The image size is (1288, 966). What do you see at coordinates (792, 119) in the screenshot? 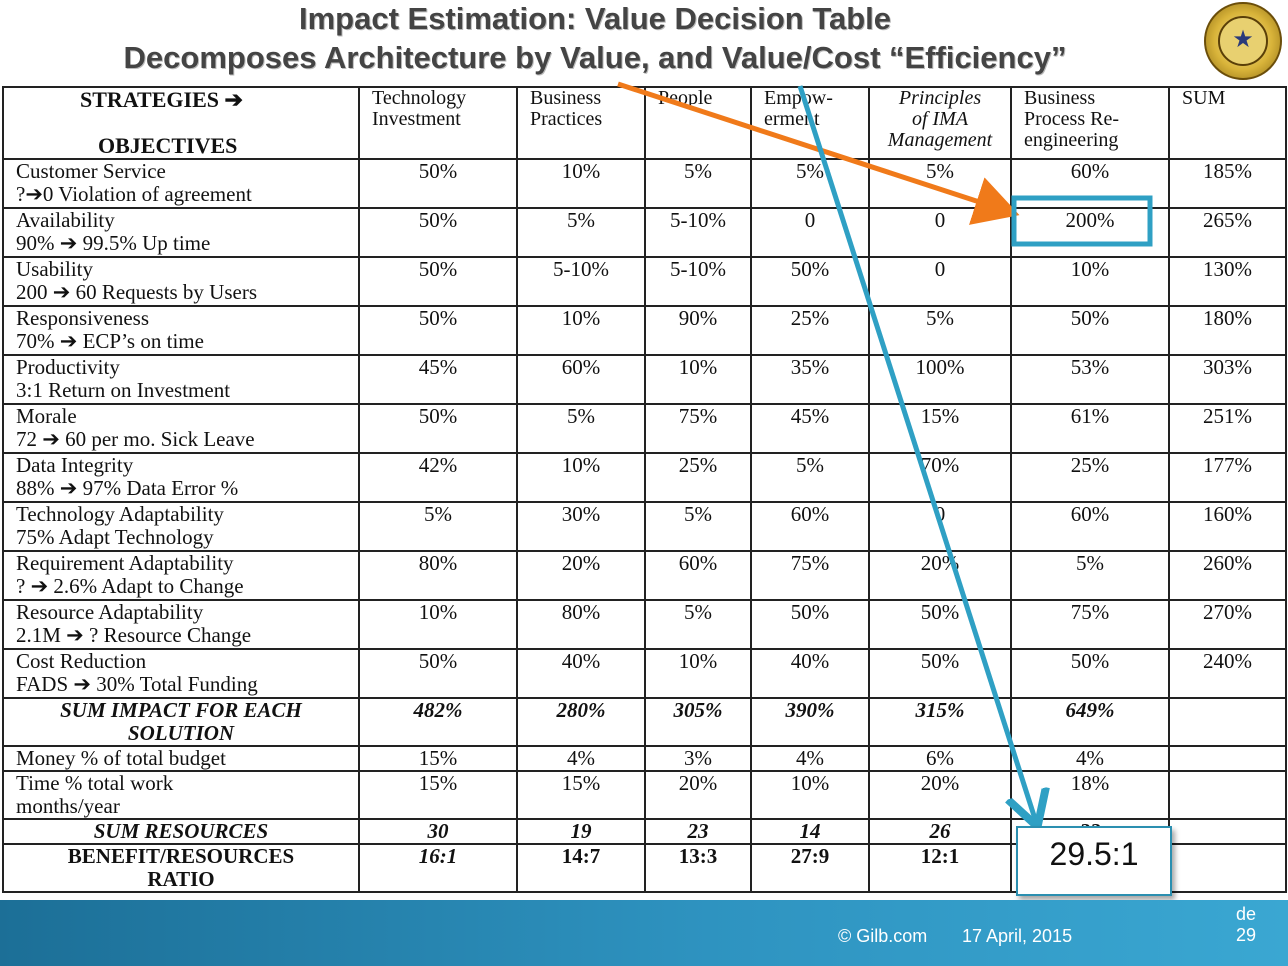
I see `column-header-line: erment` at bounding box center [792, 119].